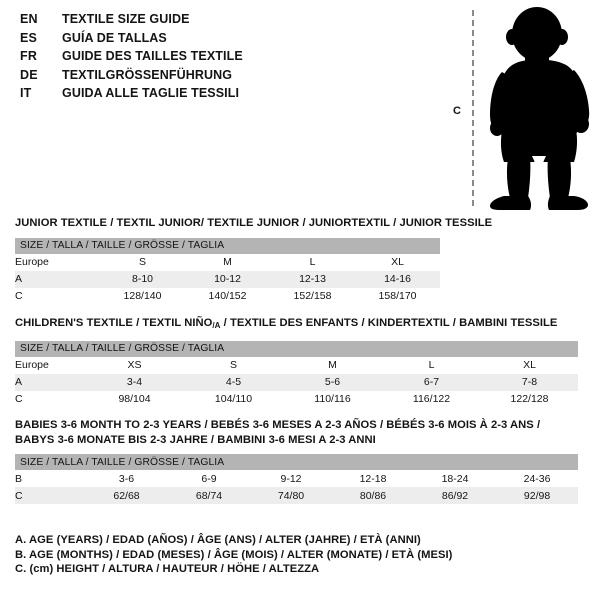 The width and height of the screenshot is (600, 600). I want to click on junior-age-m: 10-12, so click(227, 279).